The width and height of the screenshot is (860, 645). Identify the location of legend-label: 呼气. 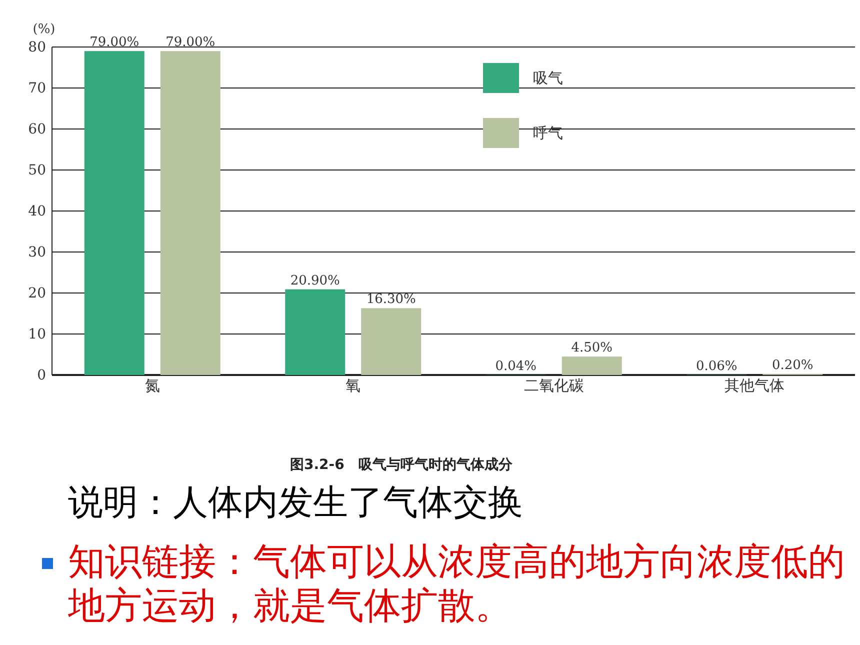
(548, 133).